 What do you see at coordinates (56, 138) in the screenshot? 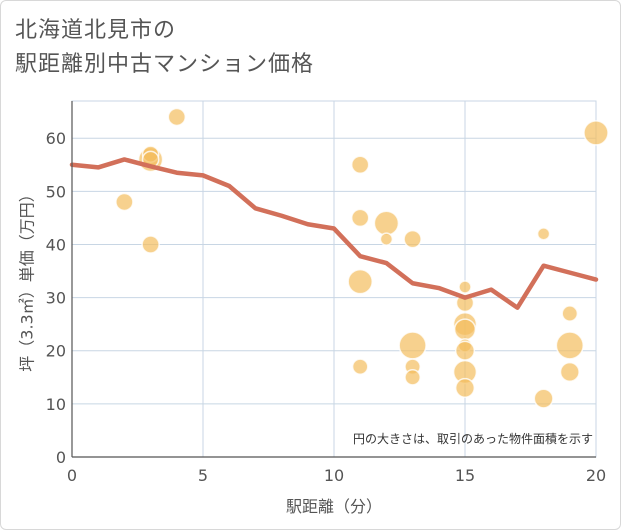
I see `y-tick-label: 60` at bounding box center [56, 138].